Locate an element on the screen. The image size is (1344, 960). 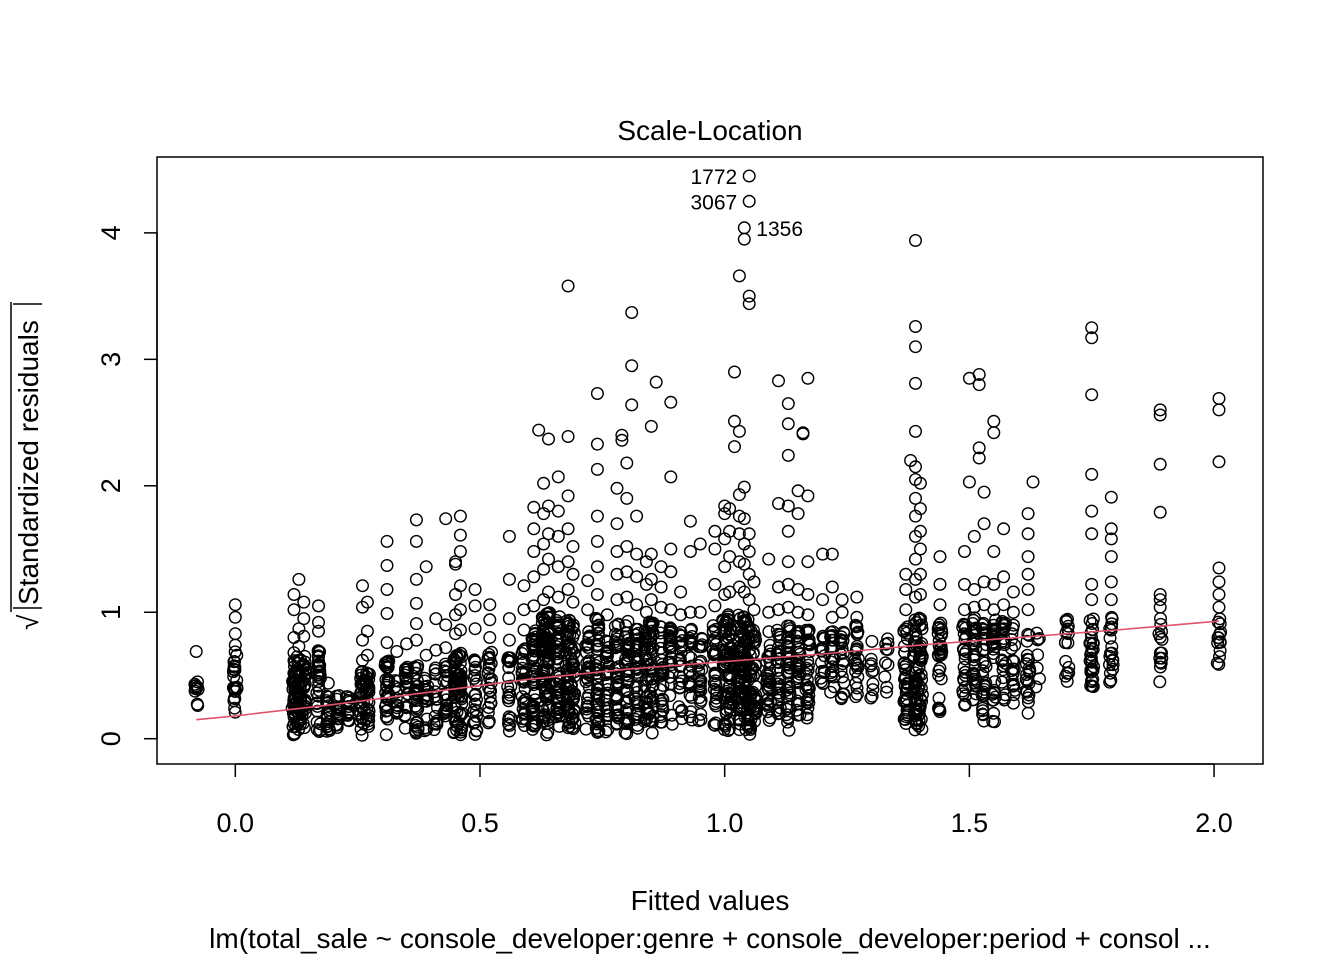
y-axis-label: √ Standardized residuals is located at coordinates (27, 466).